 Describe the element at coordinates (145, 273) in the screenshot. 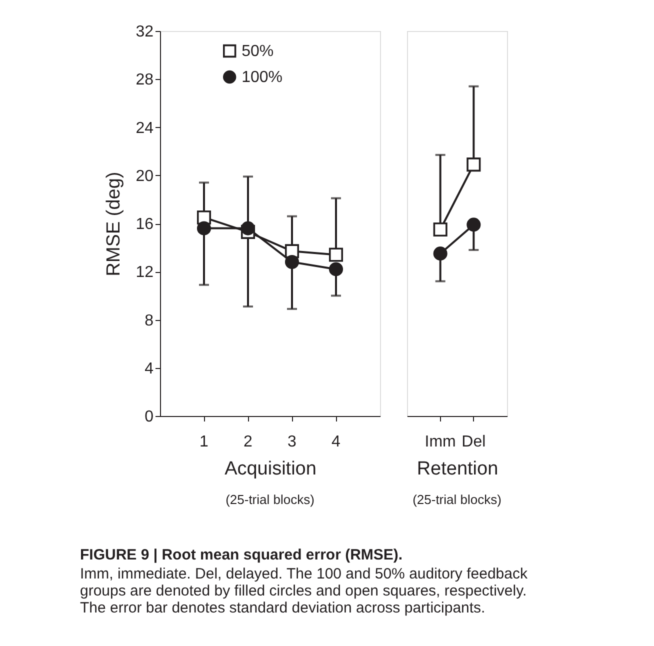

I see `y-tick-label: 12` at that location.